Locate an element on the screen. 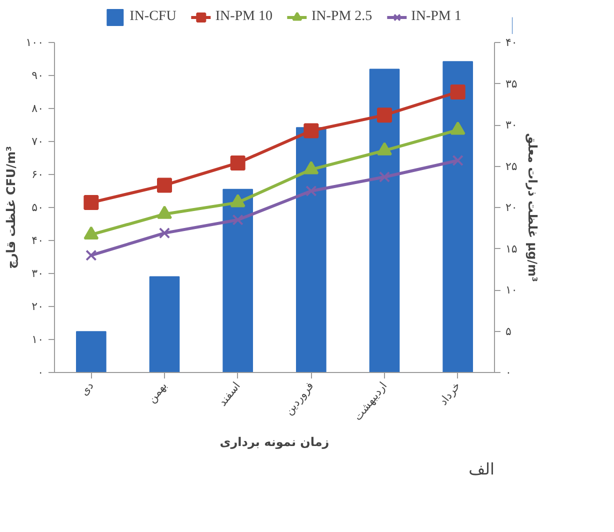 This screenshot has width=614, height=532. y-tick-label: ۷۰ is located at coordinates (38, 141).